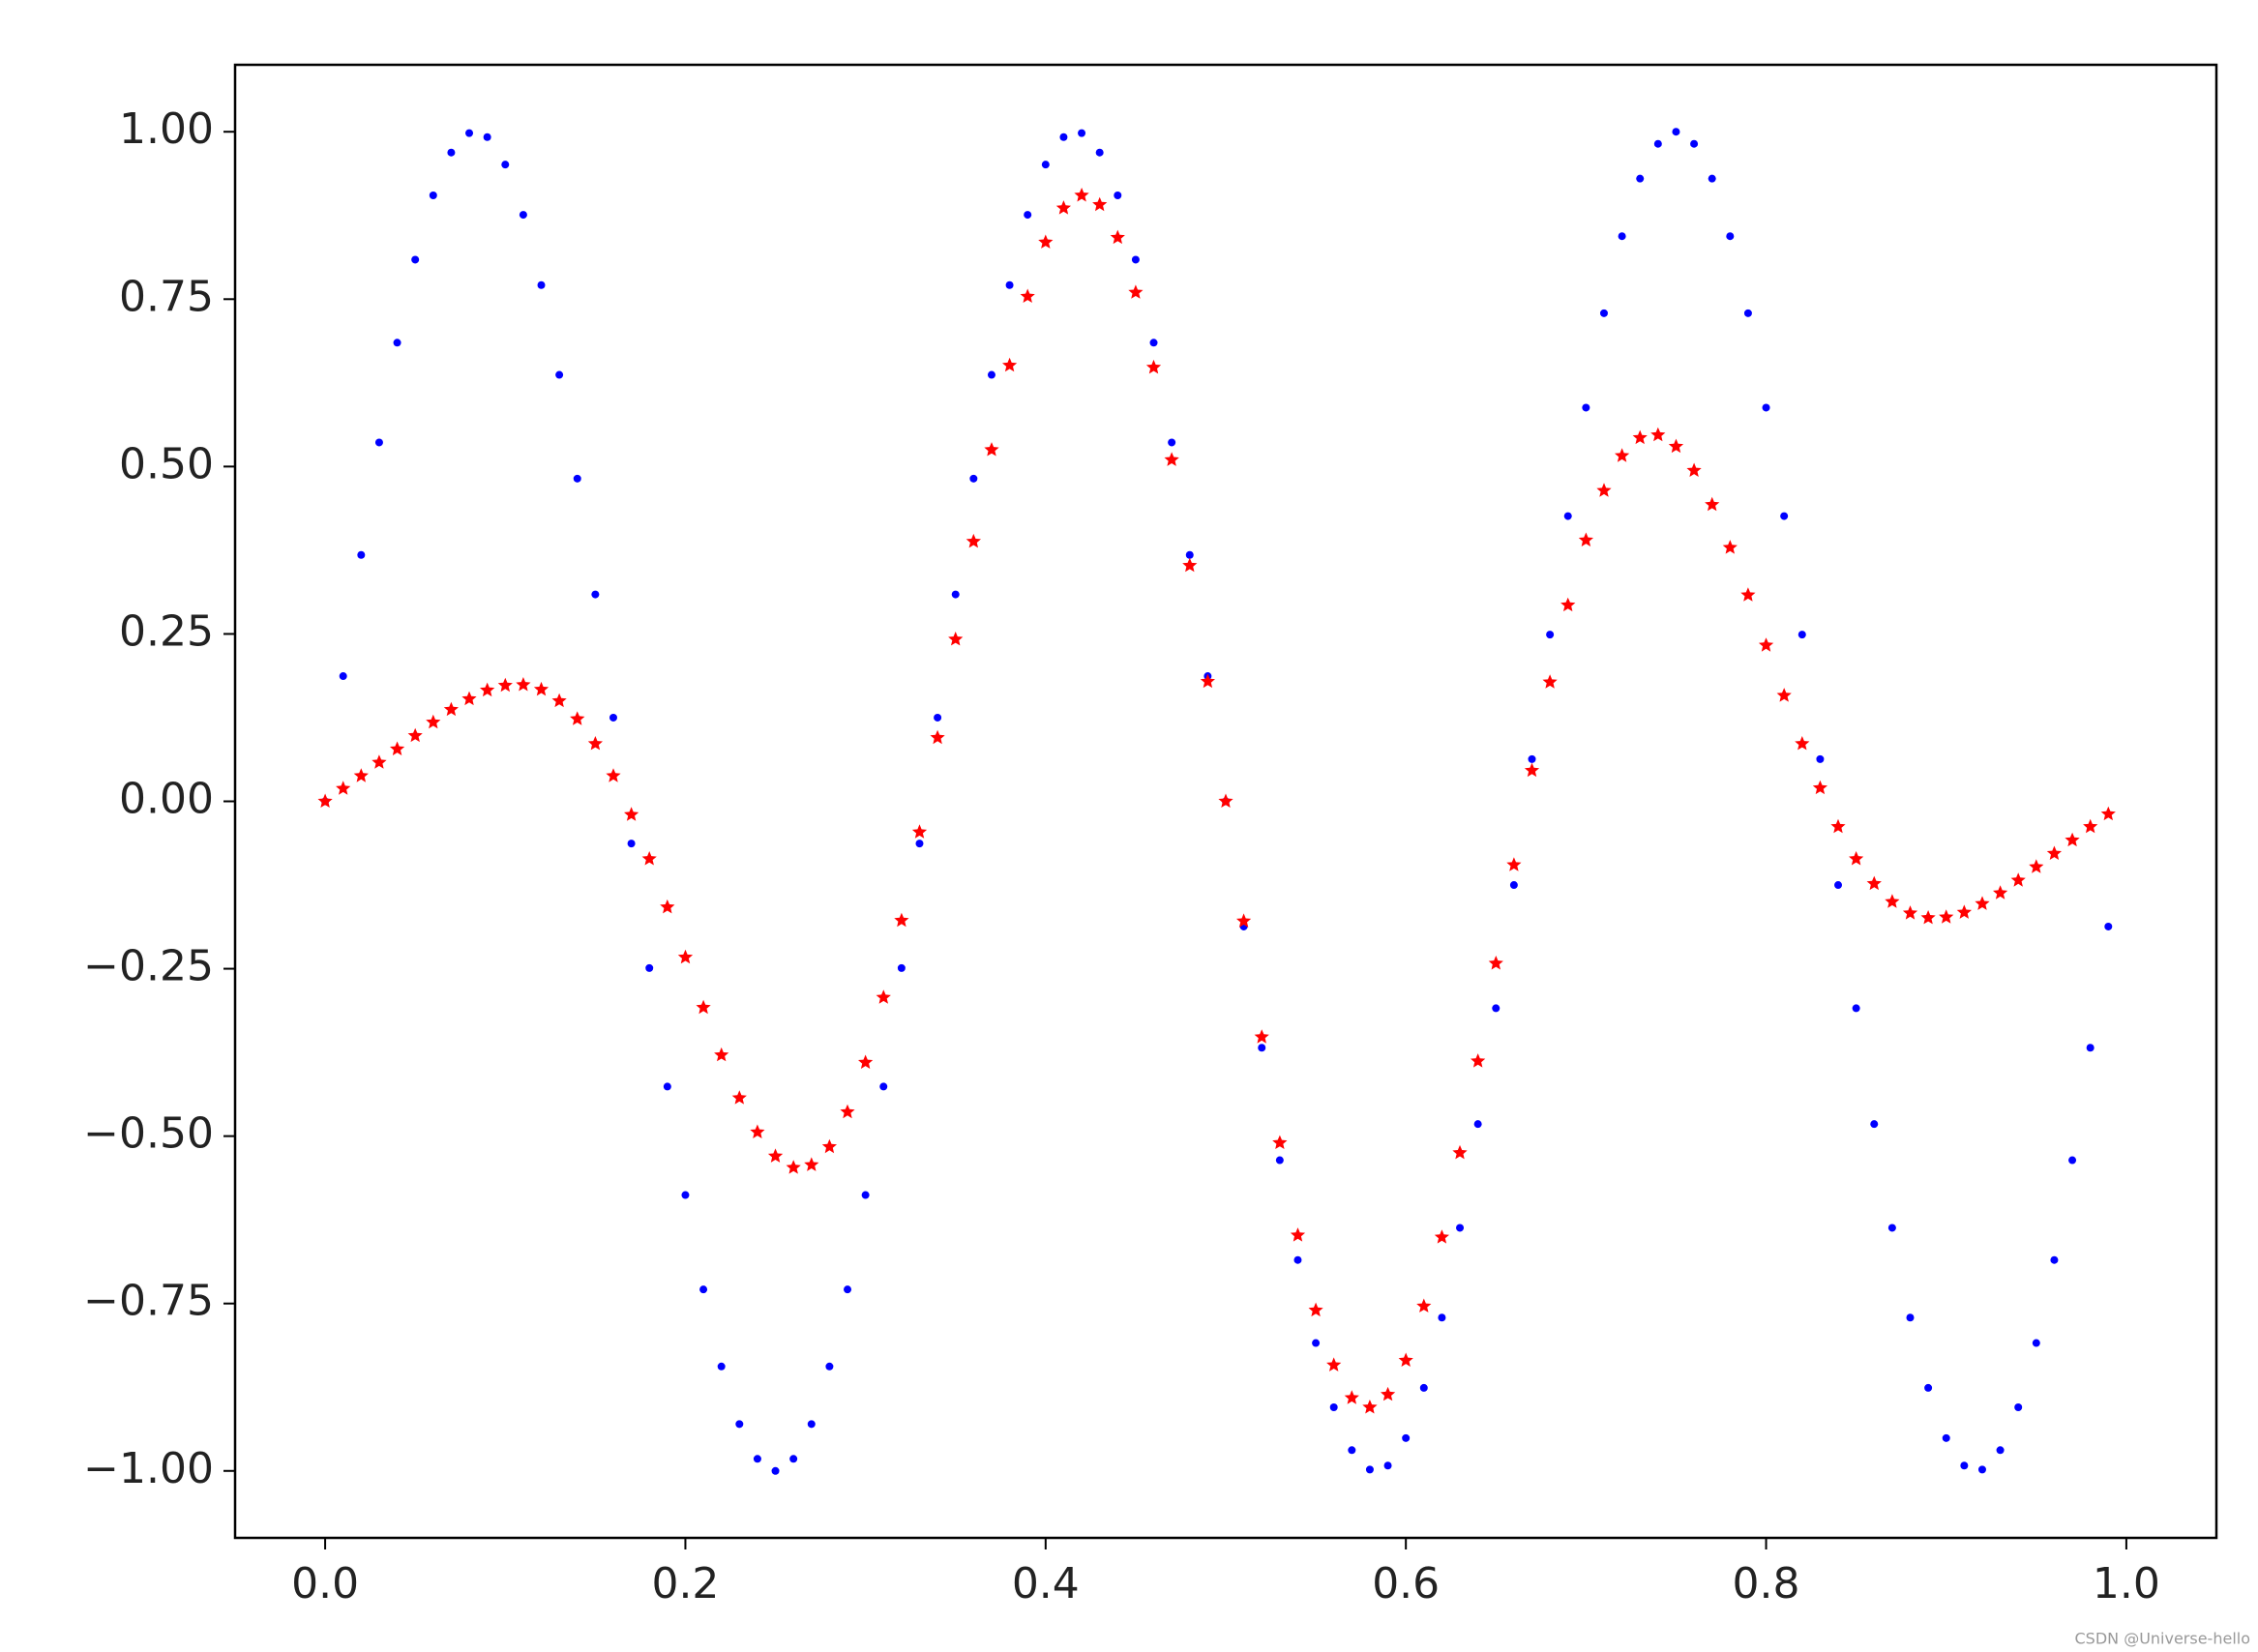  Describe the element at coordinates (166, 296) in the screenshot. I see `y-tick-label: 0.75` at that location.